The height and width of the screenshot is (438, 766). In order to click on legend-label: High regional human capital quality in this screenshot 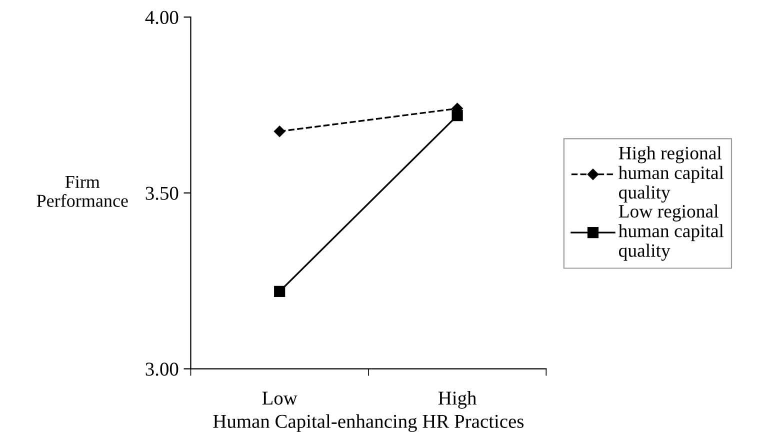, I will do `click(671, 174)`.